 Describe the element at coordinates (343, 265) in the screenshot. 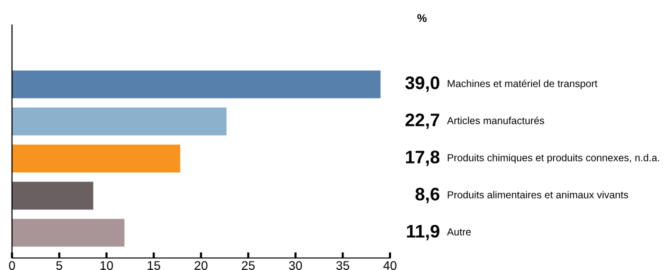

I see `x-tick-label: 35` at that location.